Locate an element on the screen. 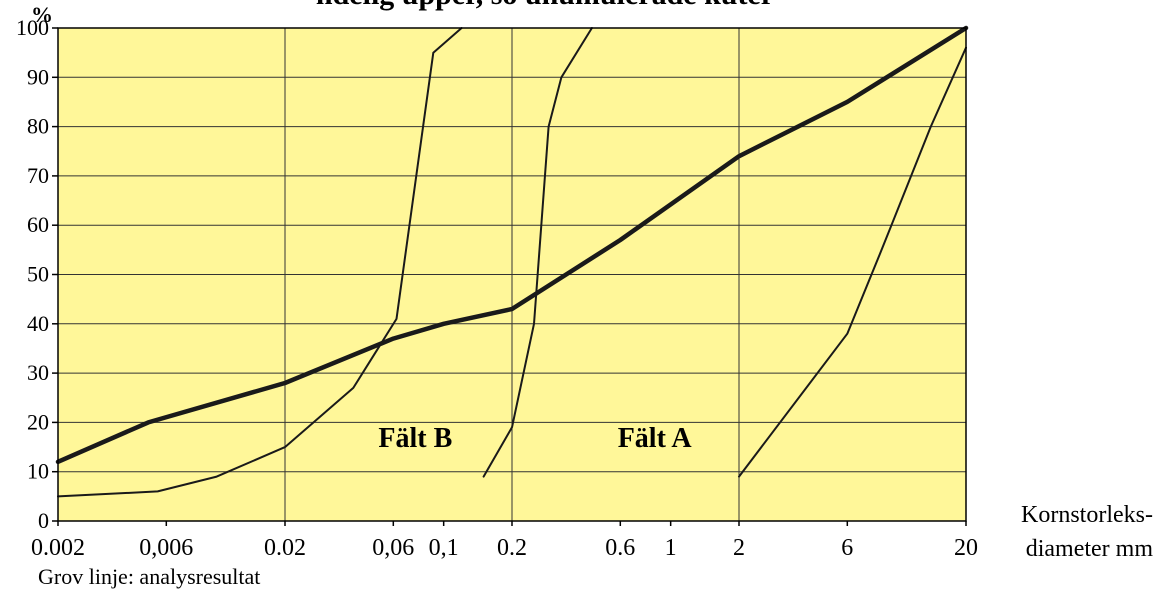 The image size is (1156, 590). y-tick-label: 50 is located at coordinates (38, 274).